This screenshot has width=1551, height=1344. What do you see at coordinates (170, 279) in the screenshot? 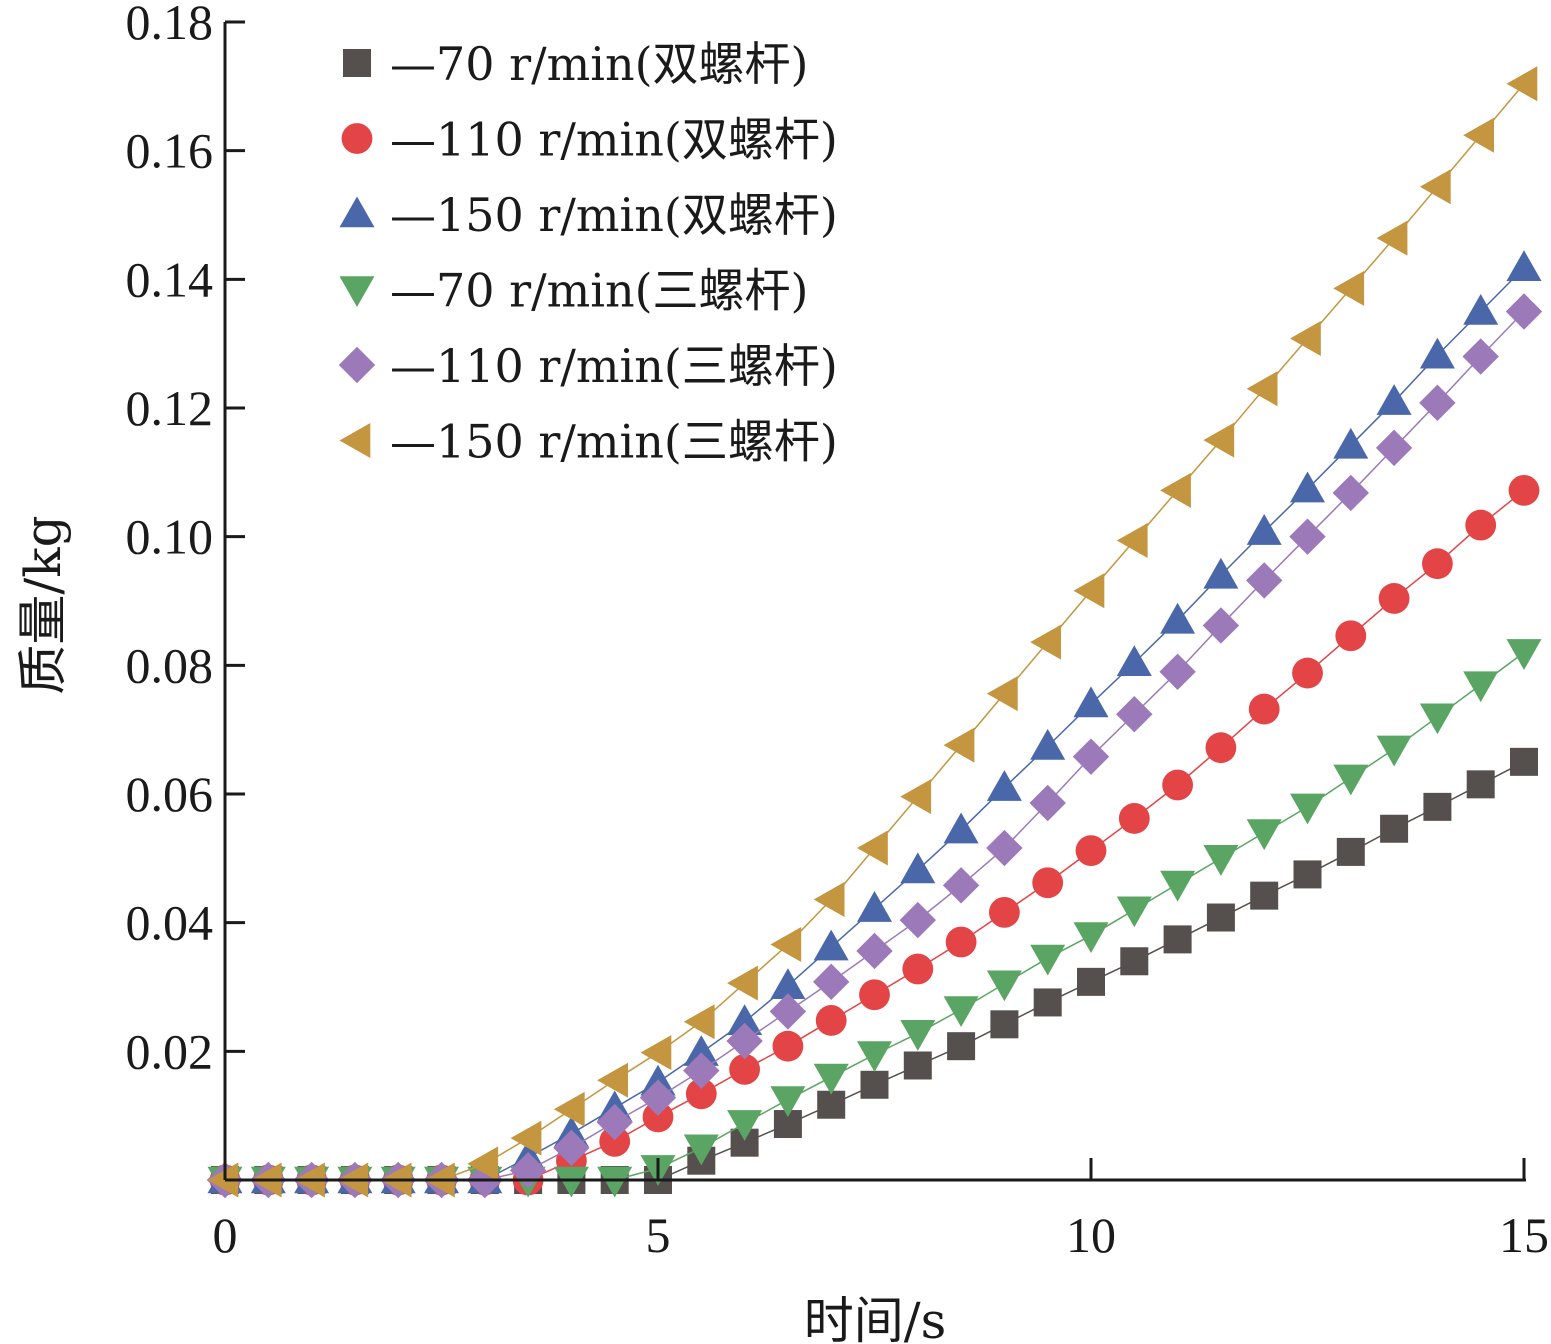
I see `y-tick-label: 0.14` at bounding box center [170, 279].